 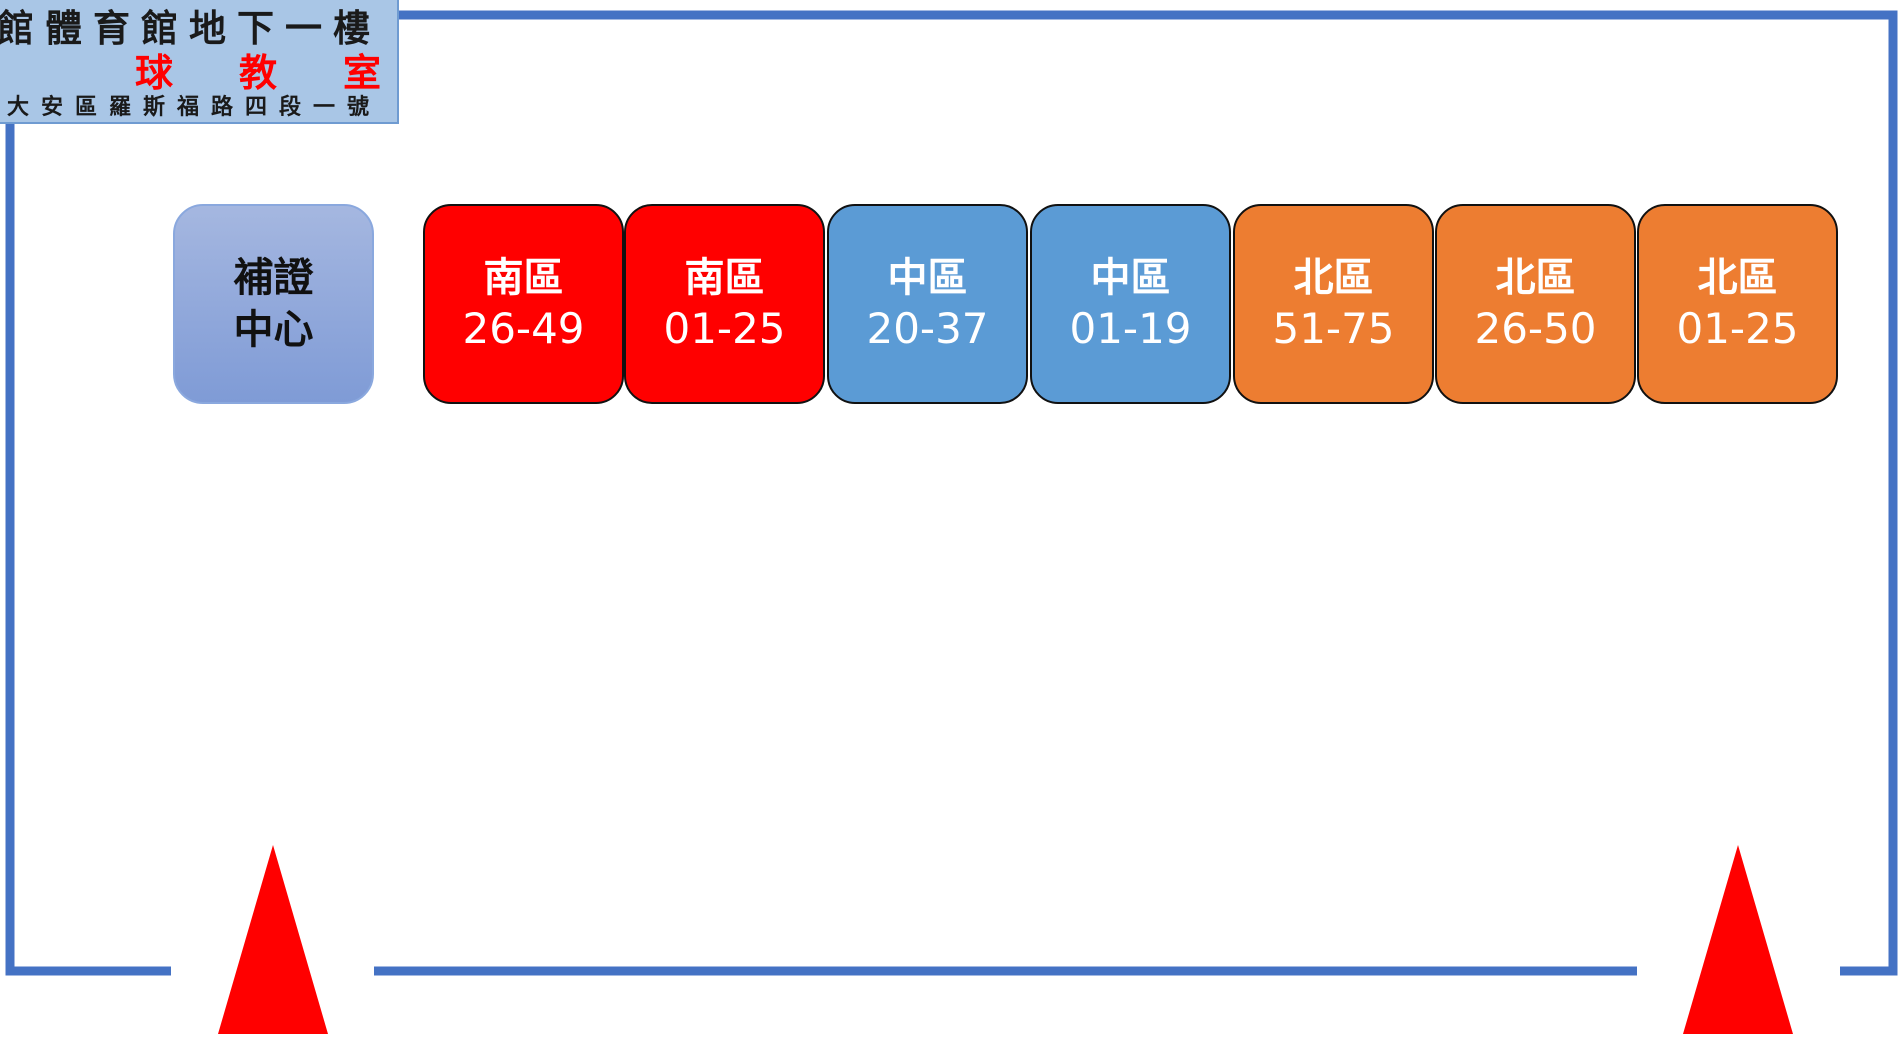 I want to click on booth-central-01-19: 中區 01-19, so click(x=1130, y=304).